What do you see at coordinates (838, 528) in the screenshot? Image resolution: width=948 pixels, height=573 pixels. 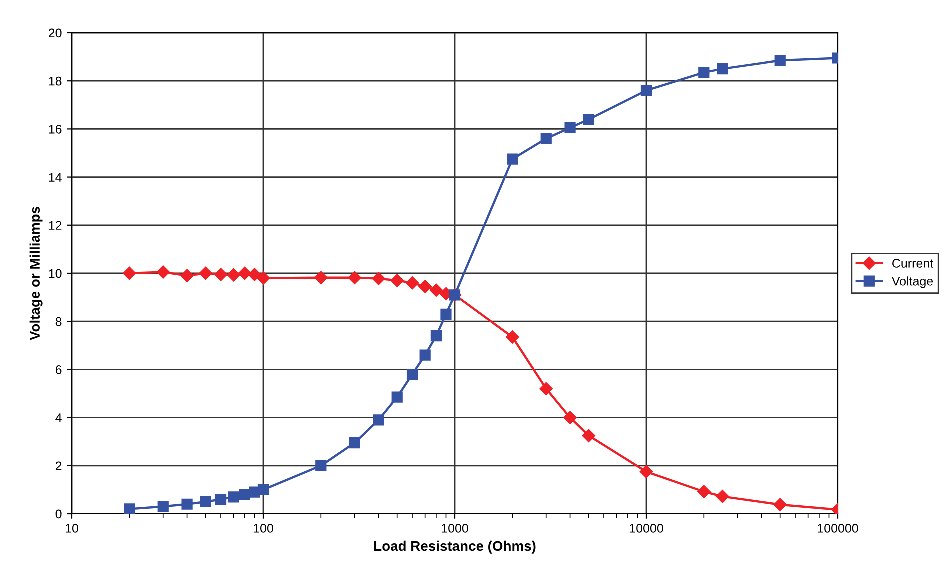 I see `x-tick-label: 100000` at bounding box center [838, 528].